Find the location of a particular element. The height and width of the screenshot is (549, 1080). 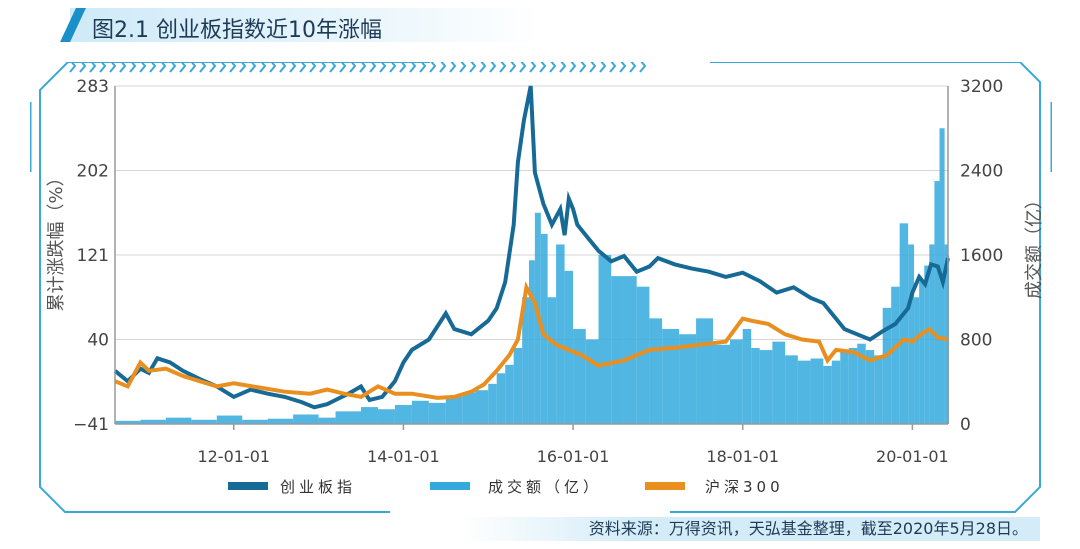

frame-hatch-top is located at coordinates (358, 67).